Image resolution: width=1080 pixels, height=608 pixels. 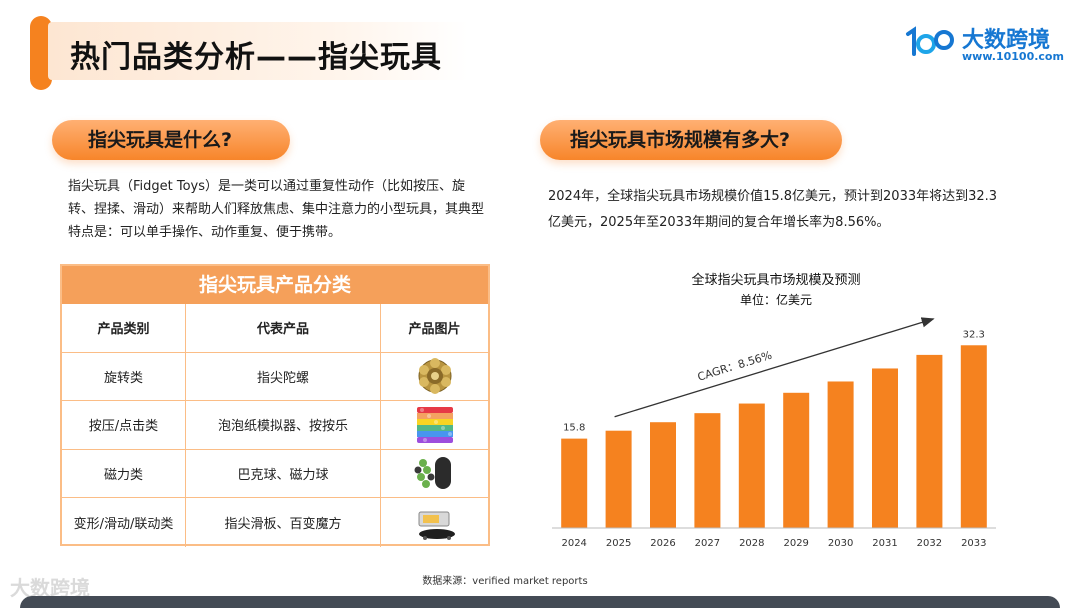 I want to click on logo-name: 大数跨境, so click(x=1006, y=40).